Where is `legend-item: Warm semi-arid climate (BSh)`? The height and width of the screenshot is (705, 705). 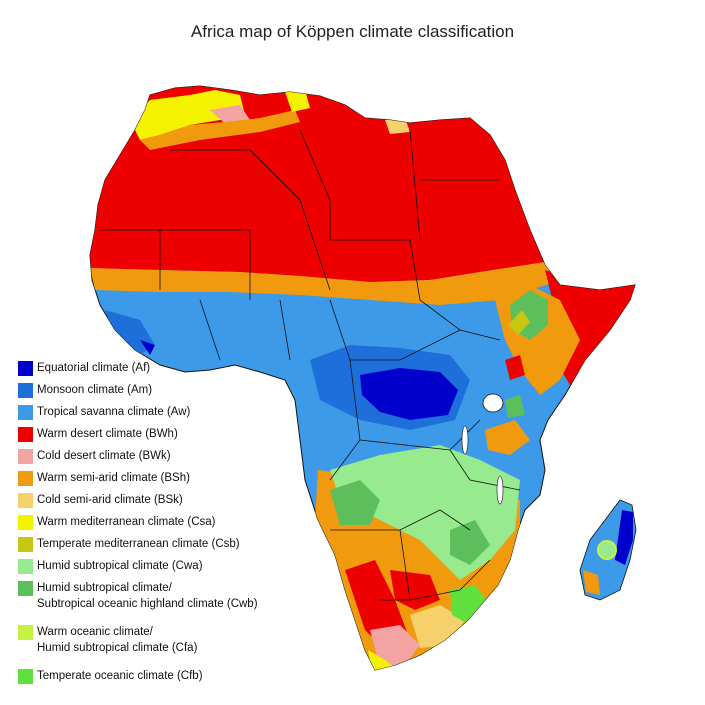
legend-item: Warm semi-arid climate (BSh) is located at coordinates (168, 481).